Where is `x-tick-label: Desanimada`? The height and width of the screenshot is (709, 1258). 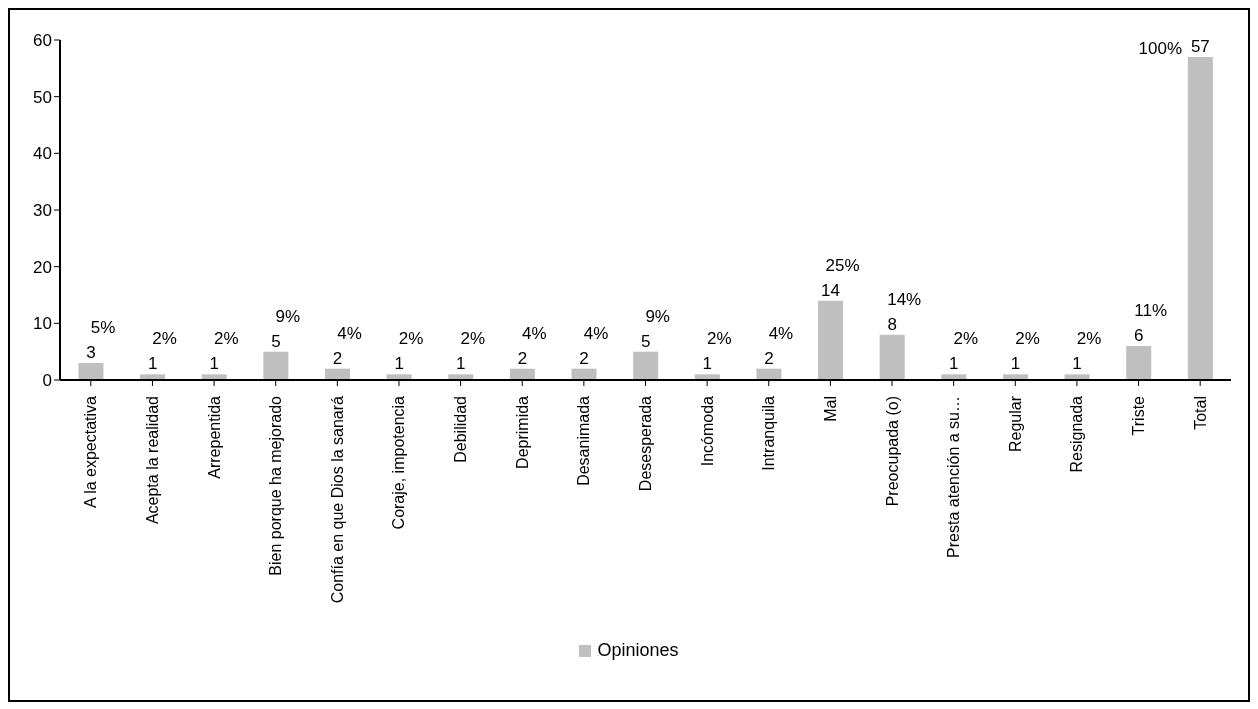 x-tick-label: Desanimada is located at coordinates (584, 440).